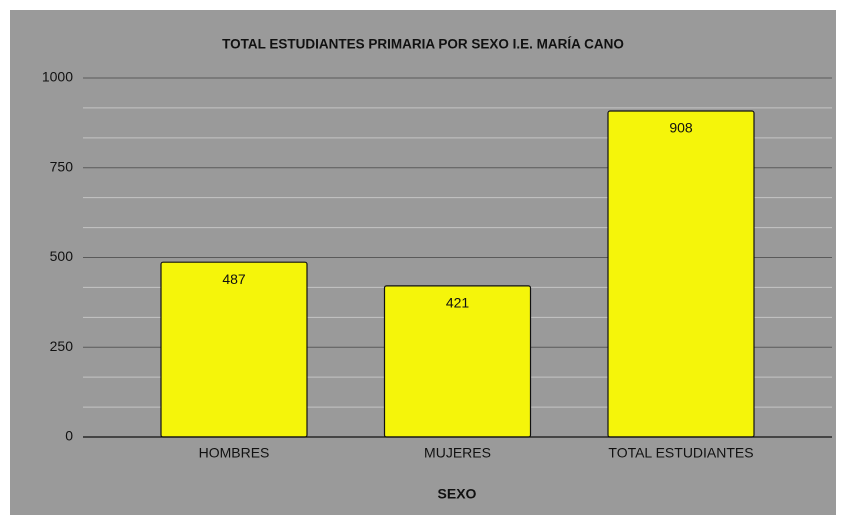 This screenshot has width=846, height=525. Describe the element at coordinates (62, 256) in the screenshot. I see `y-tick-label: 500` at that location.